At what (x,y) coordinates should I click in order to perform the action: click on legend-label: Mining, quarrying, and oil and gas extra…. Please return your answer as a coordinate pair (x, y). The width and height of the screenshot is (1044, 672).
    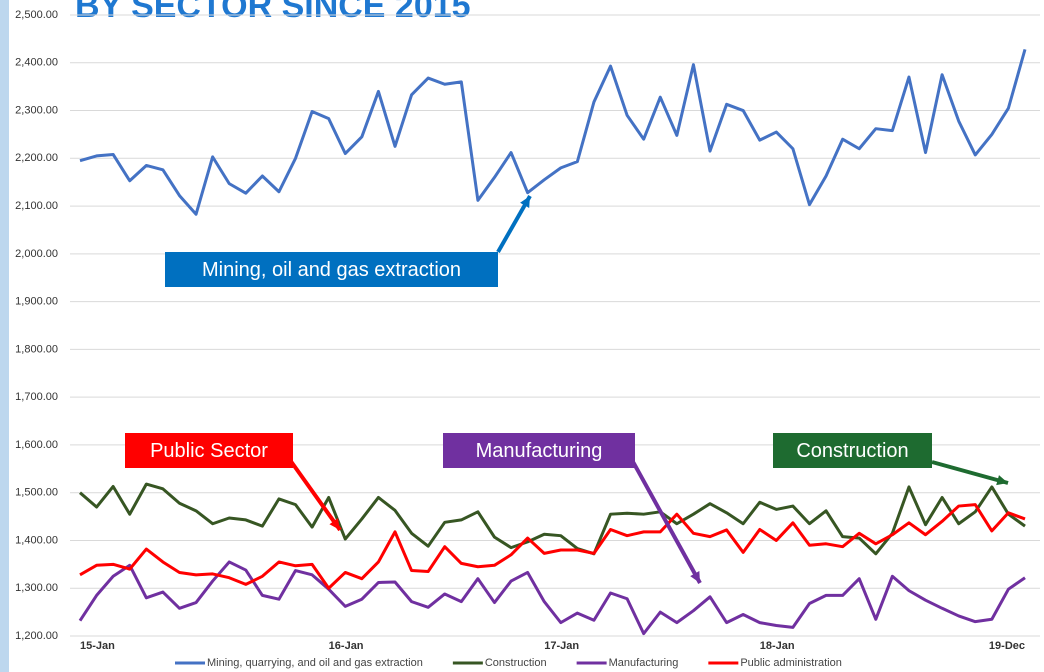
    Looking at the image, I should click on (315, 663).